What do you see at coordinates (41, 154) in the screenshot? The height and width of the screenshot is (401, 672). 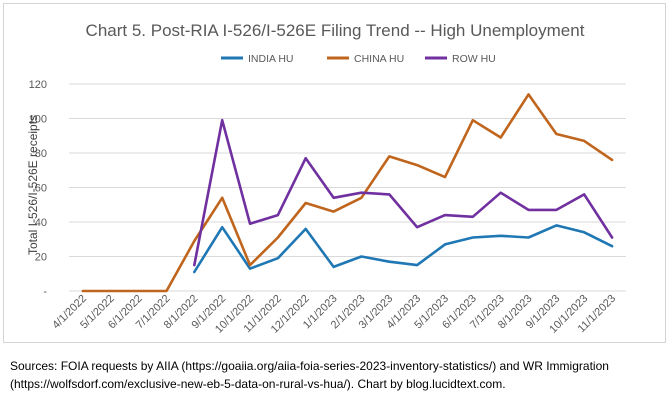 I see `y-tick-label: 80` at bounding box center [41, 154].